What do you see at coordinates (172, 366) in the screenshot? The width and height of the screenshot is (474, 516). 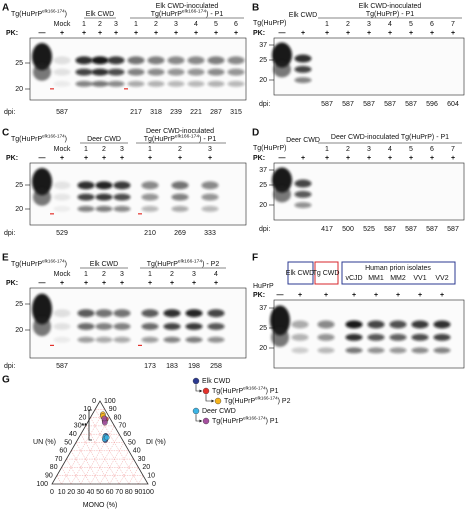 I see `dpi-value: 183` at bounding box center [172, 366].